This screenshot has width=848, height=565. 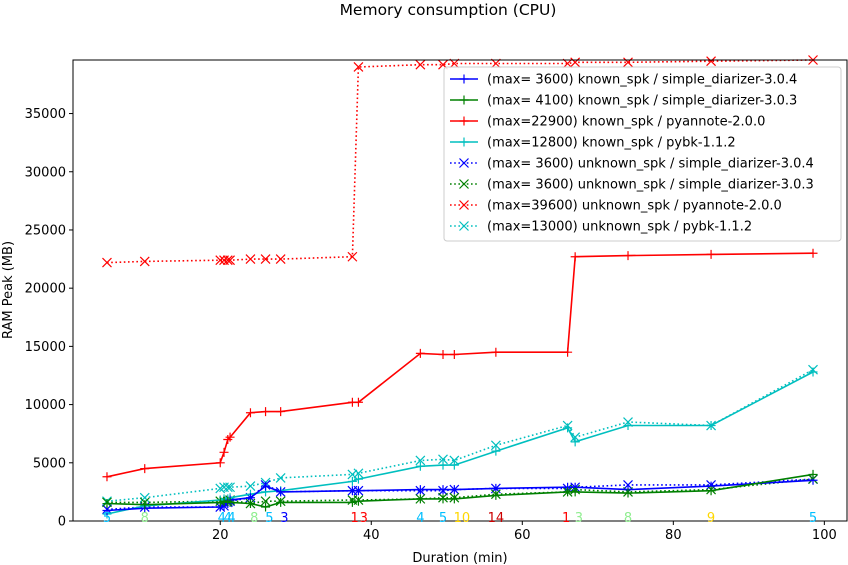 I want to click on y-tick-label: 35000, so click(x=45, y=114).